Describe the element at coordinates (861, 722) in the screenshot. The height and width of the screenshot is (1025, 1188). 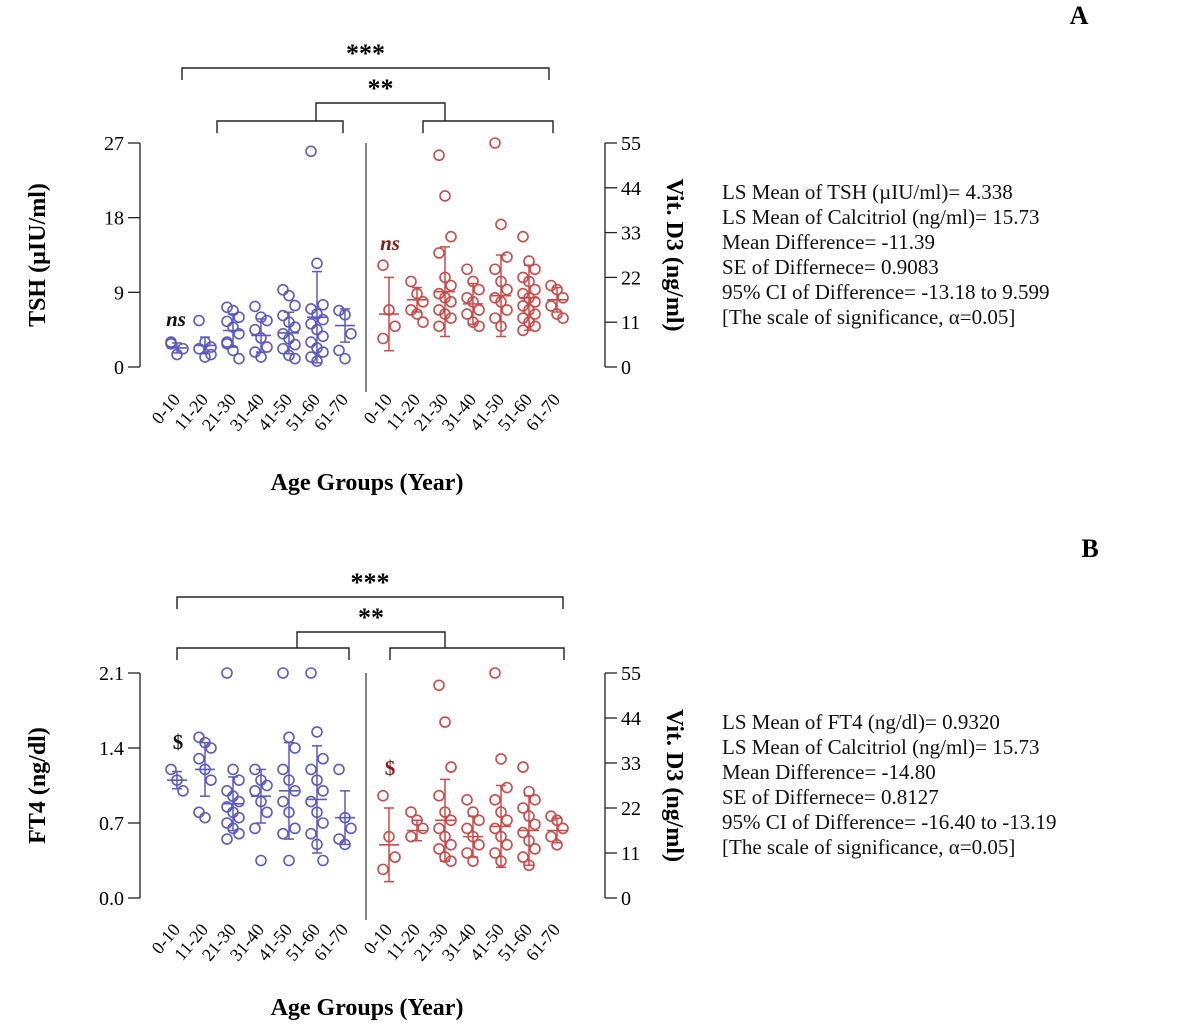
I see `stat-line: LS Mean of FT4 (ng/dl)= 0.9320` at that location.